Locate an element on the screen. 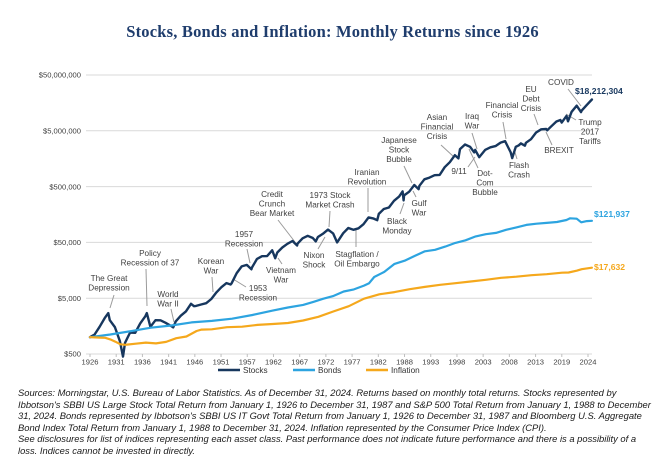 The image size is (665, 474). annotation-text: Oil Embargo is located at coordinates (357, 264).